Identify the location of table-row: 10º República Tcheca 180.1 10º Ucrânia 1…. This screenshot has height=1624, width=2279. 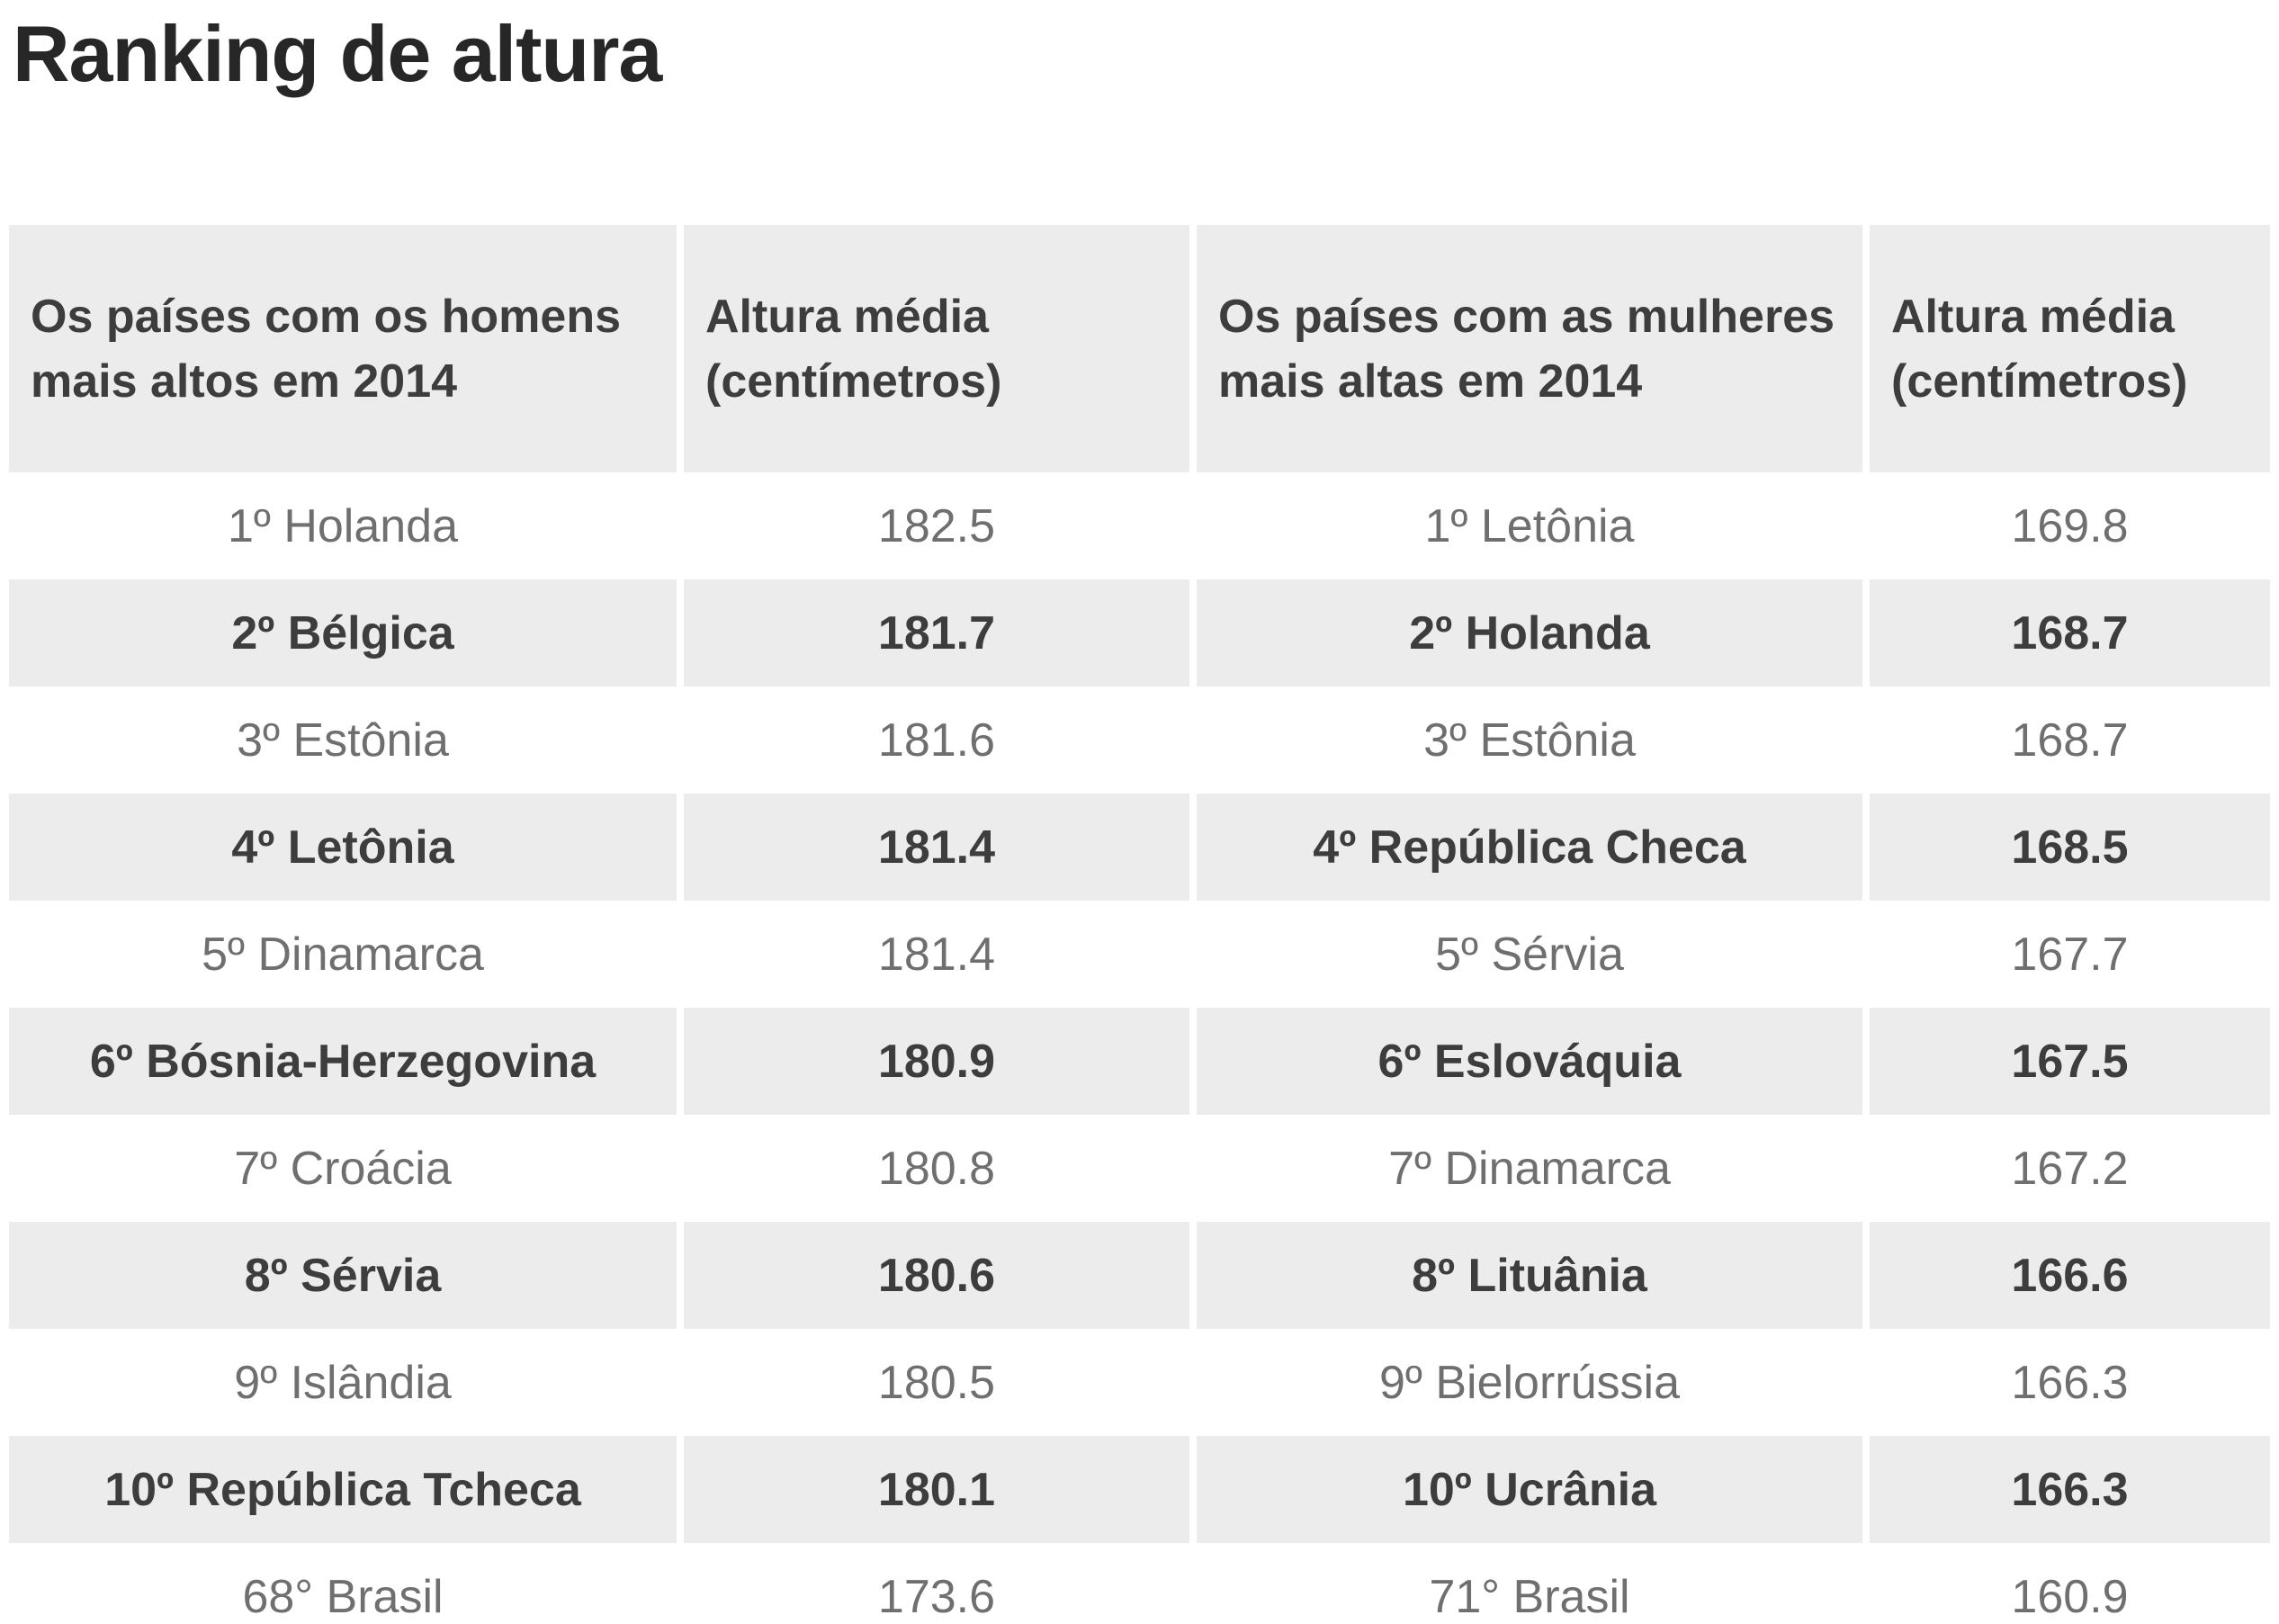
(1139, 1489).